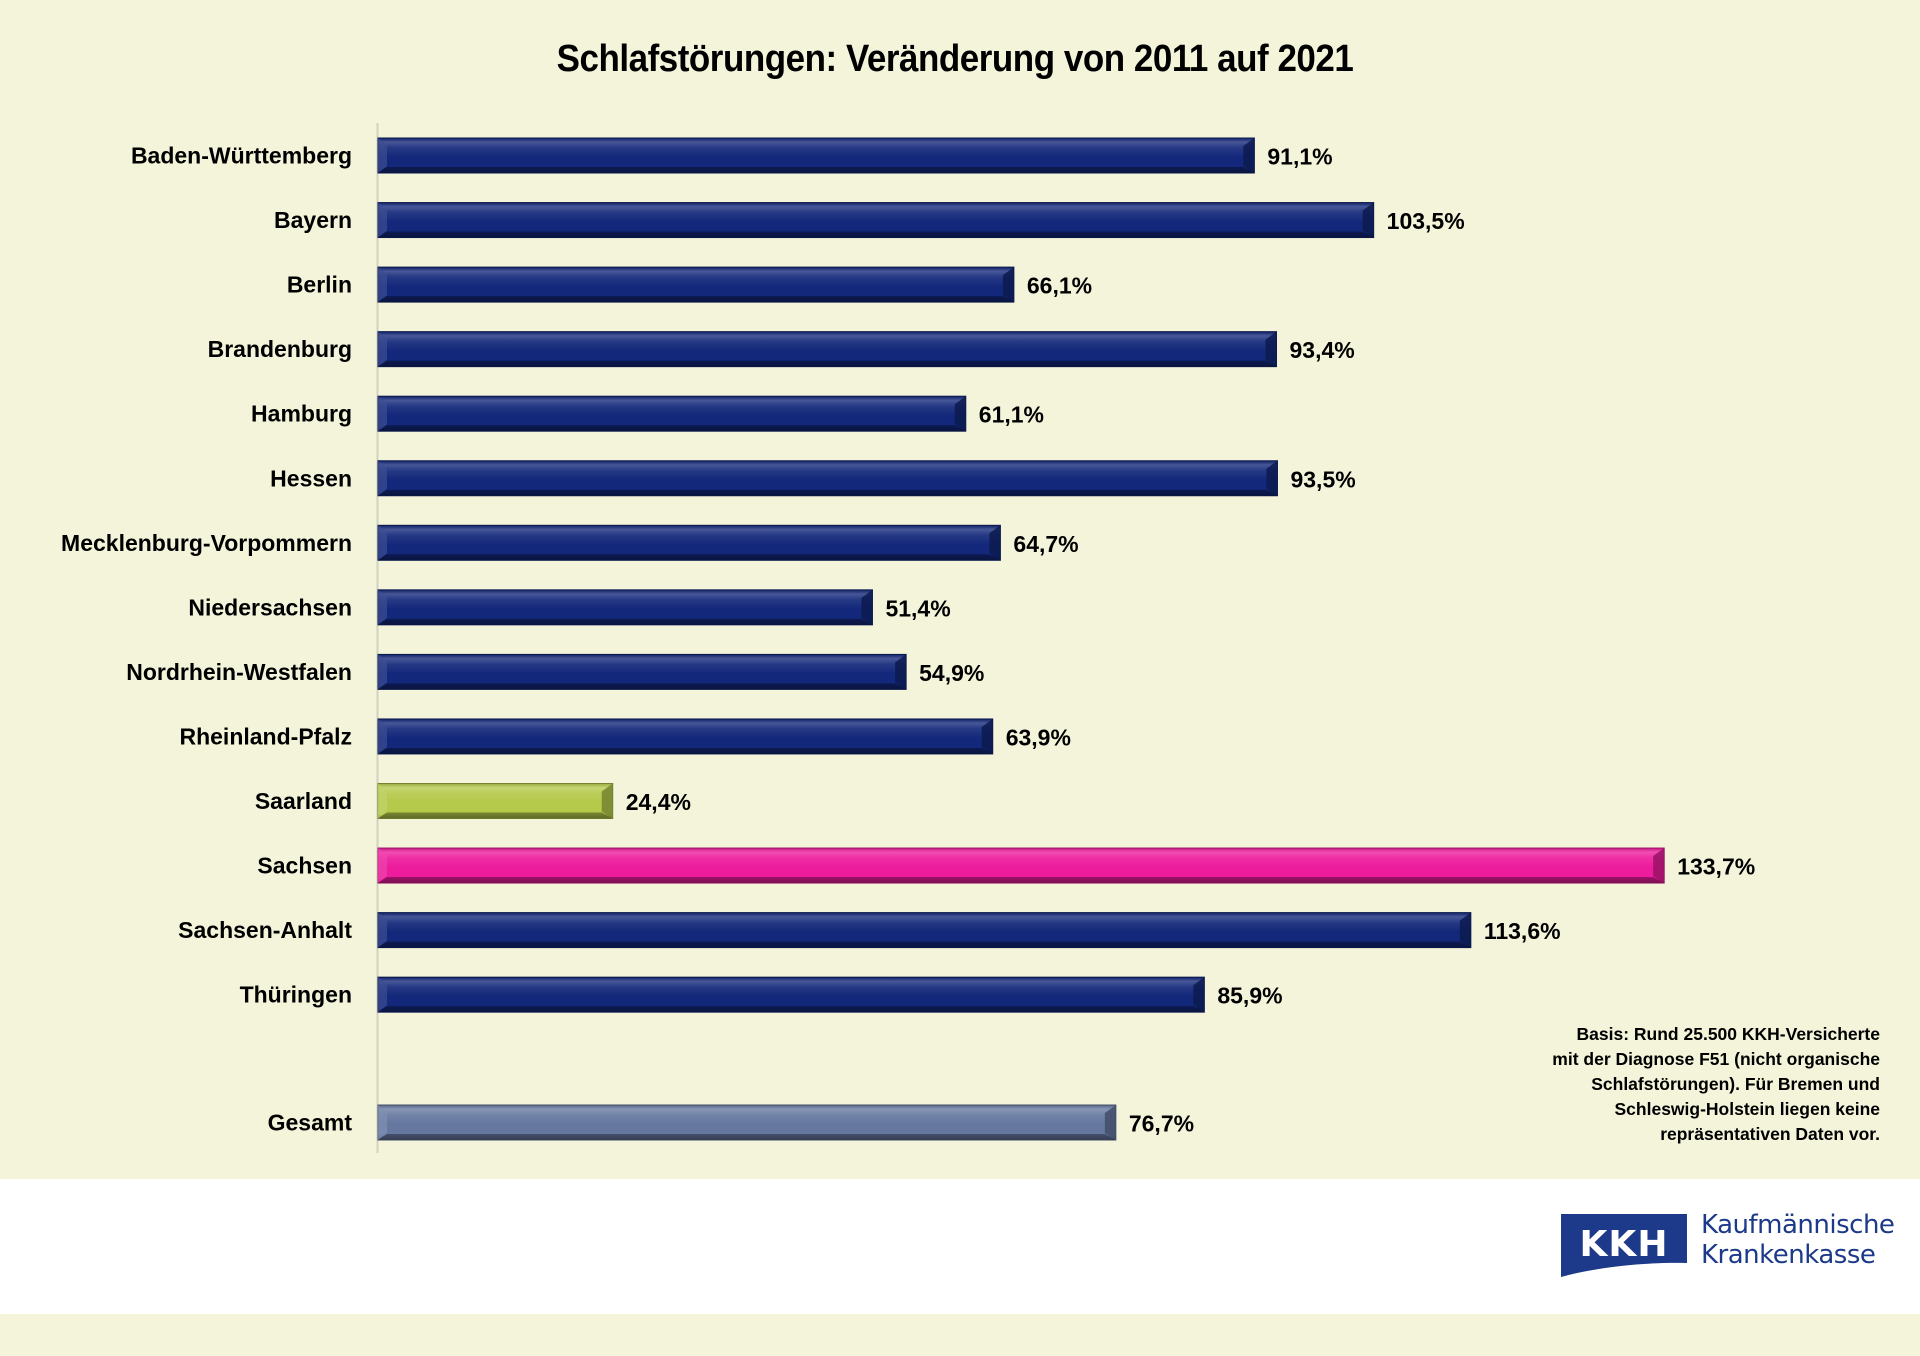 Image resolution: width=1920 pixels, height=1356 pixels. I want to click on kkh-logo-name-line1: Kaufmännische, so click(1798, 1225).